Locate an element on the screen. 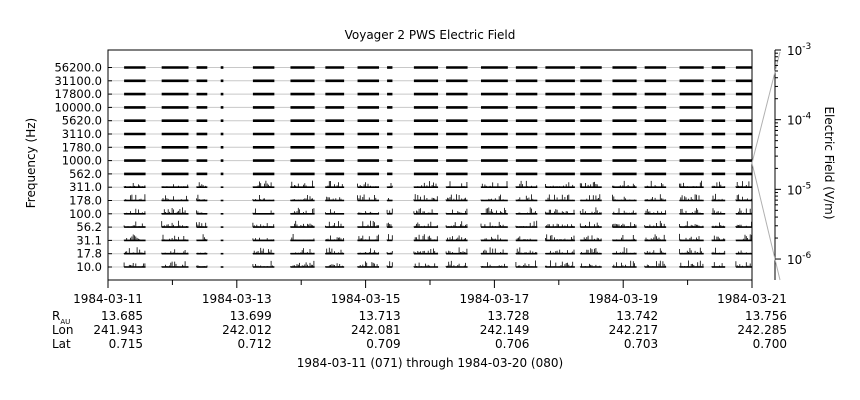  colorbar-label: Electric Field (V/m) is located at coordinates (829, 162).